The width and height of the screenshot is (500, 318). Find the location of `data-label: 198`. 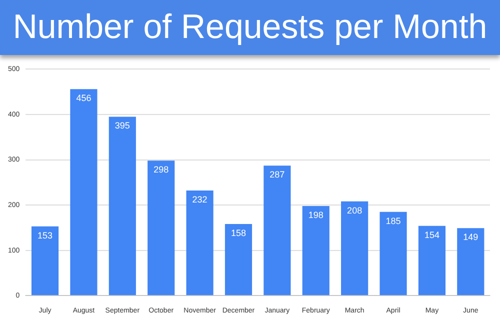

data-label: 198 is located at coordinates (316, 215).